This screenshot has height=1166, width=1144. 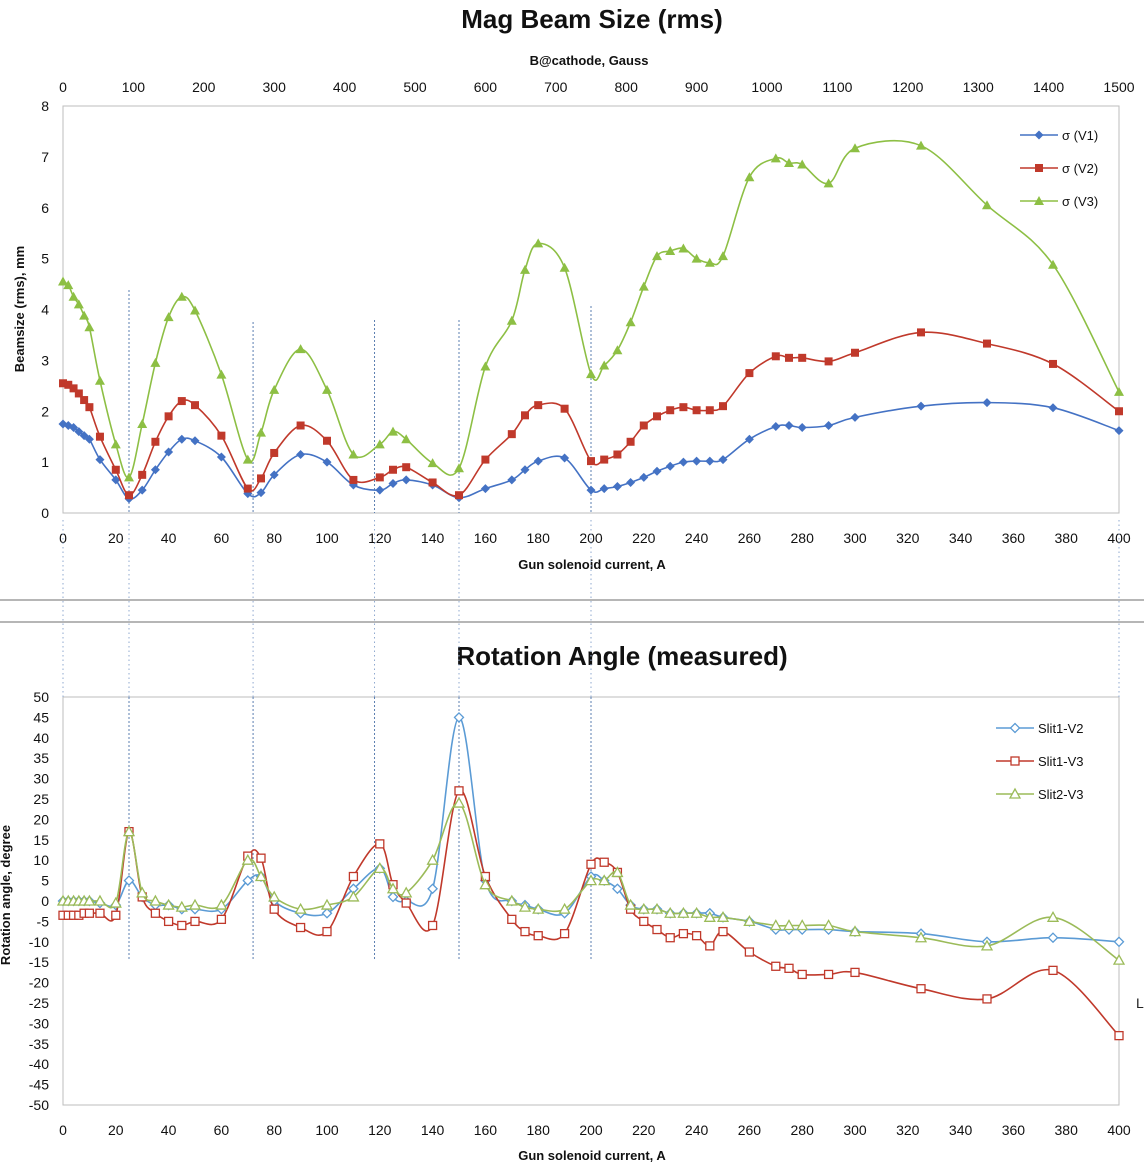 I want to click on x-tick-label: 220, so click(x=644, y=1130).